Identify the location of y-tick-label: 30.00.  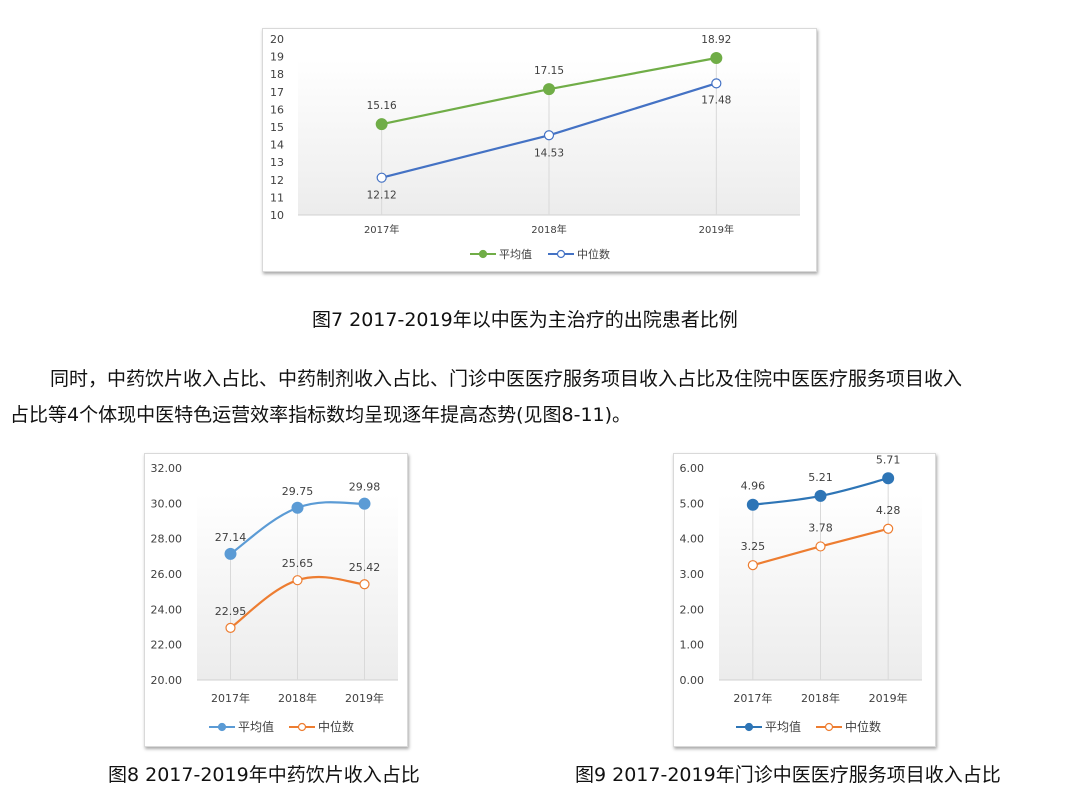
(167, 503).